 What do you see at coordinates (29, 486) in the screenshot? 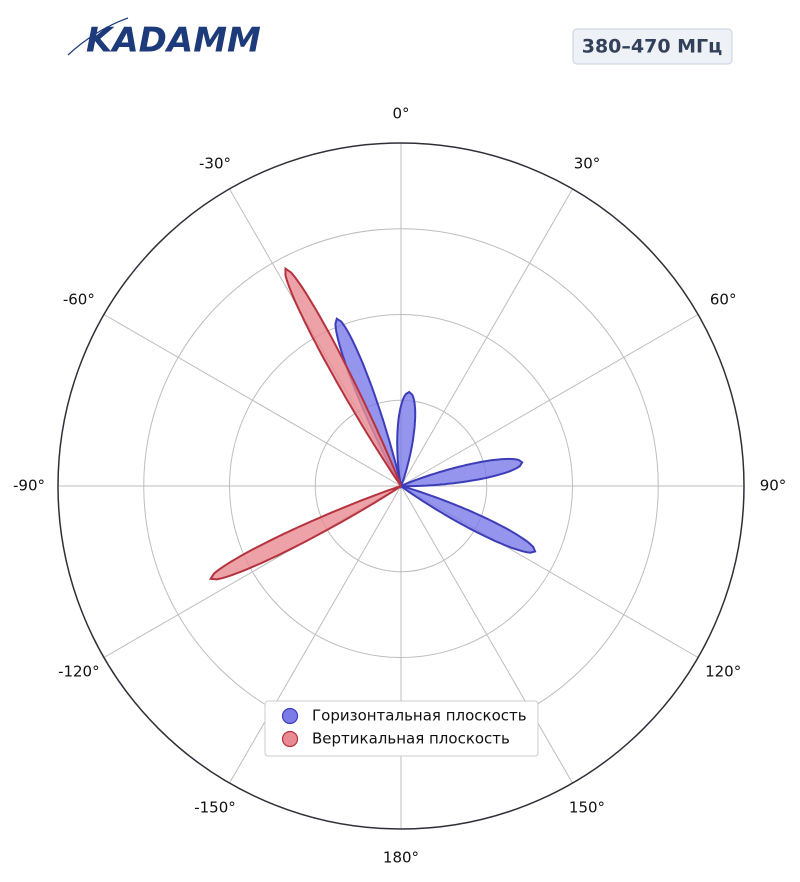
I see `angle-tick-label: -90°` at bounding box center [29, 486].